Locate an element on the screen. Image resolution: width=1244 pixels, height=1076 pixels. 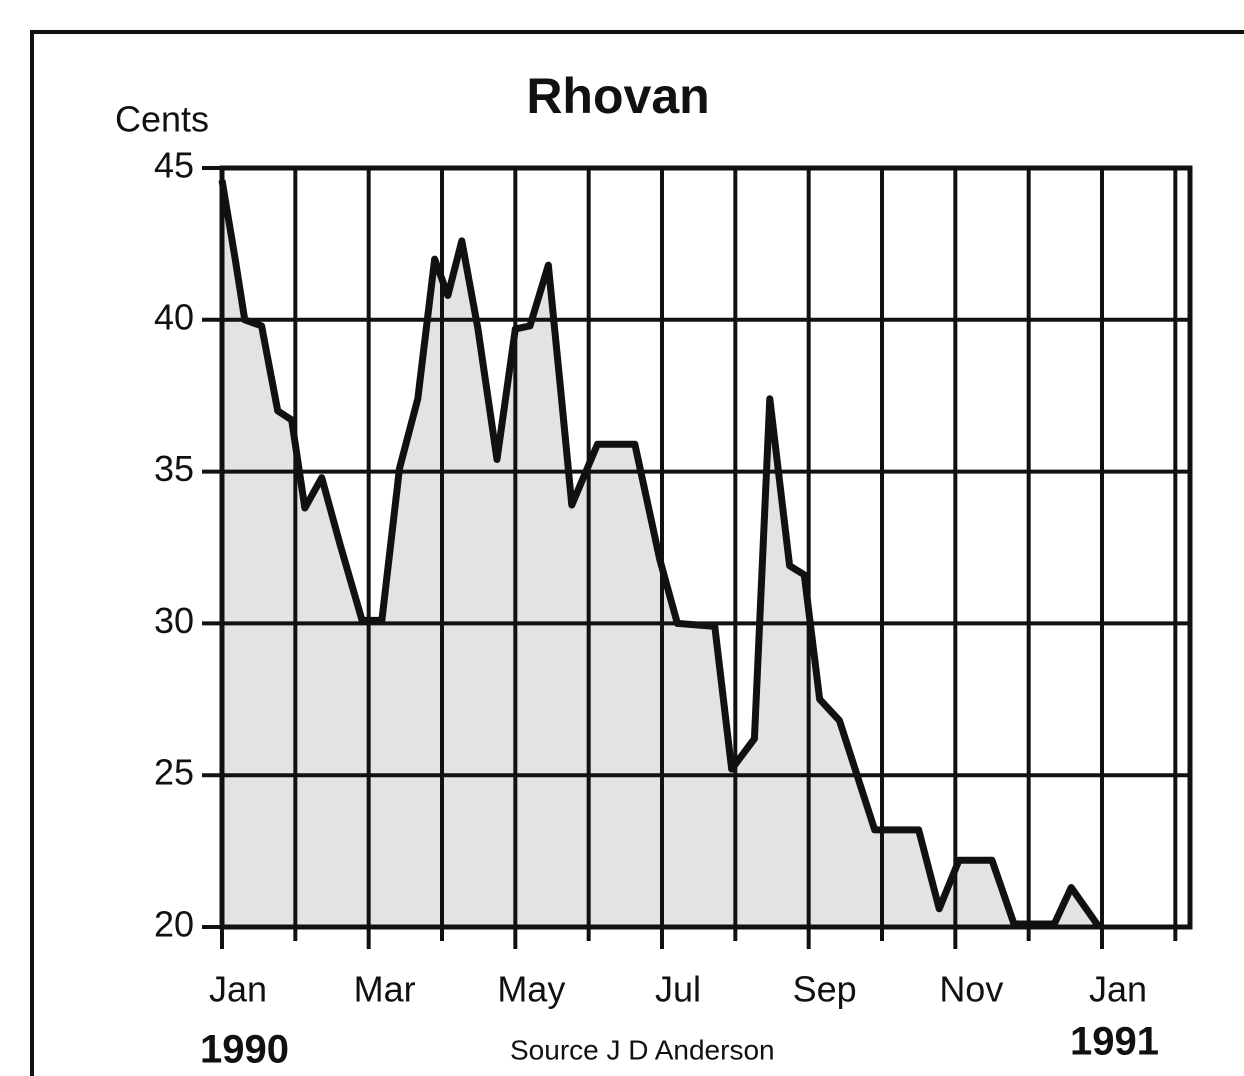
year-label: 1991 is located at coordinates (1114, 1042).